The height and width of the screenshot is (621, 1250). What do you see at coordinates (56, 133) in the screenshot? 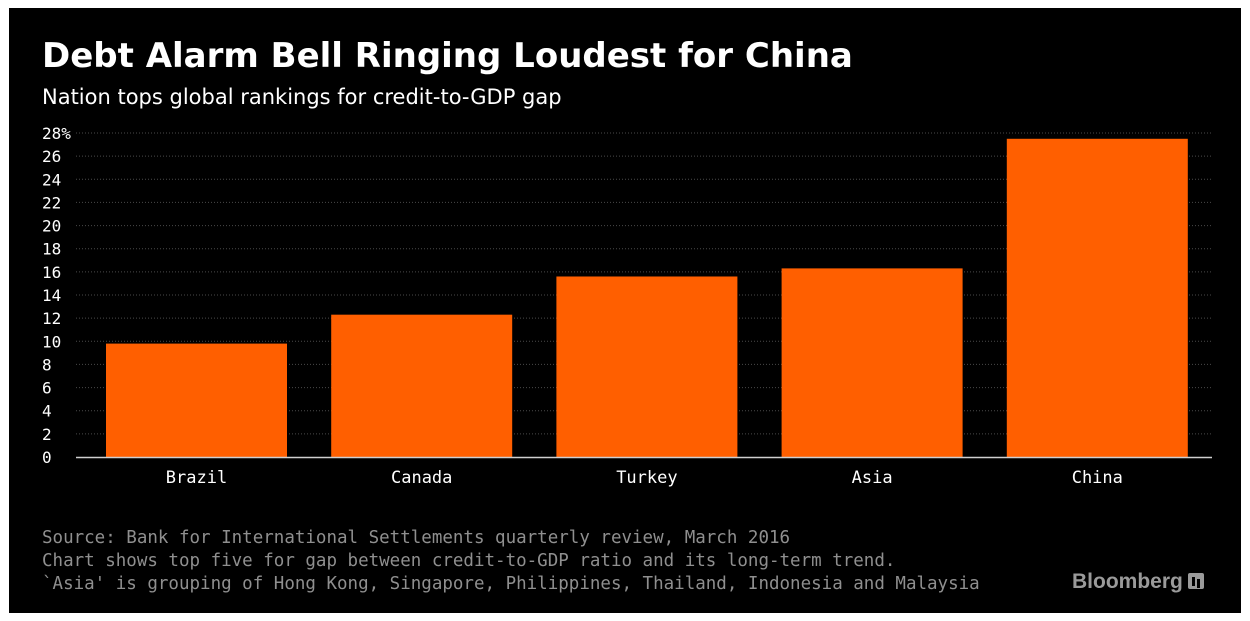
I see `y-tick-label: 28%` at bounding box center [56, 133].